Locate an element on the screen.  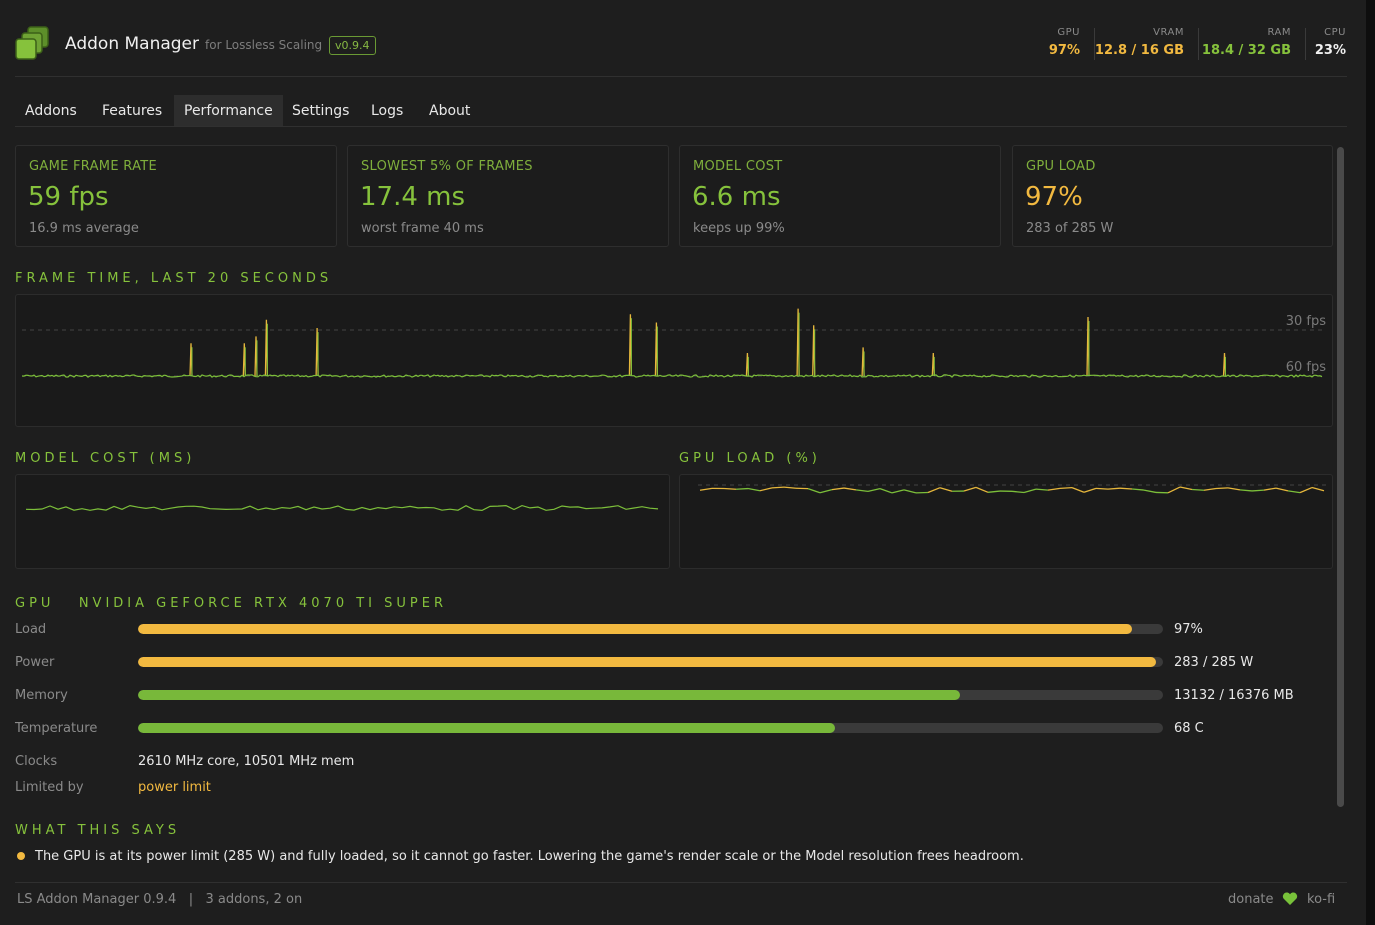
frame-time-series is located at coordinates (672, 376).